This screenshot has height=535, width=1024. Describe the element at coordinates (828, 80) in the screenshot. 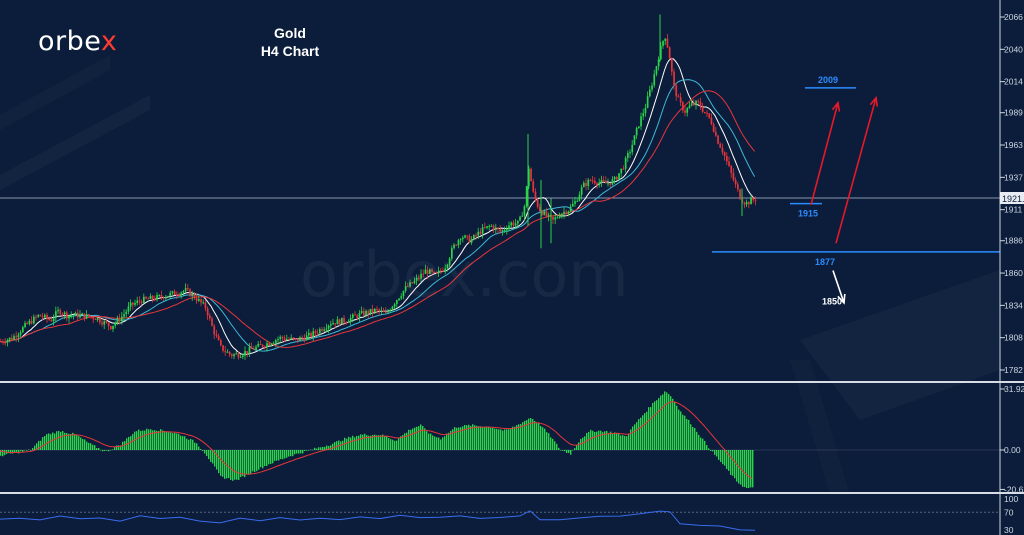

I see `level-label-2009: 2009` at that location.